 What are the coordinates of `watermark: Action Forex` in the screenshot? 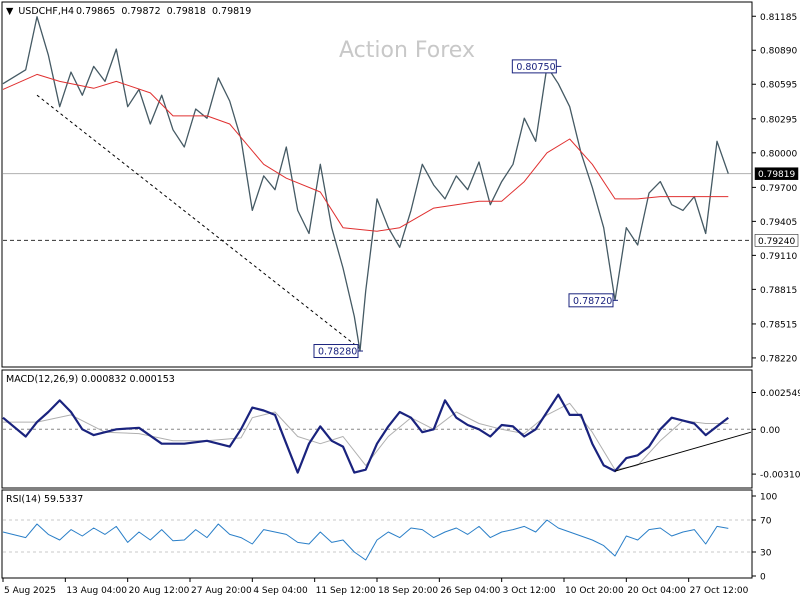 It's located at (407, 50).